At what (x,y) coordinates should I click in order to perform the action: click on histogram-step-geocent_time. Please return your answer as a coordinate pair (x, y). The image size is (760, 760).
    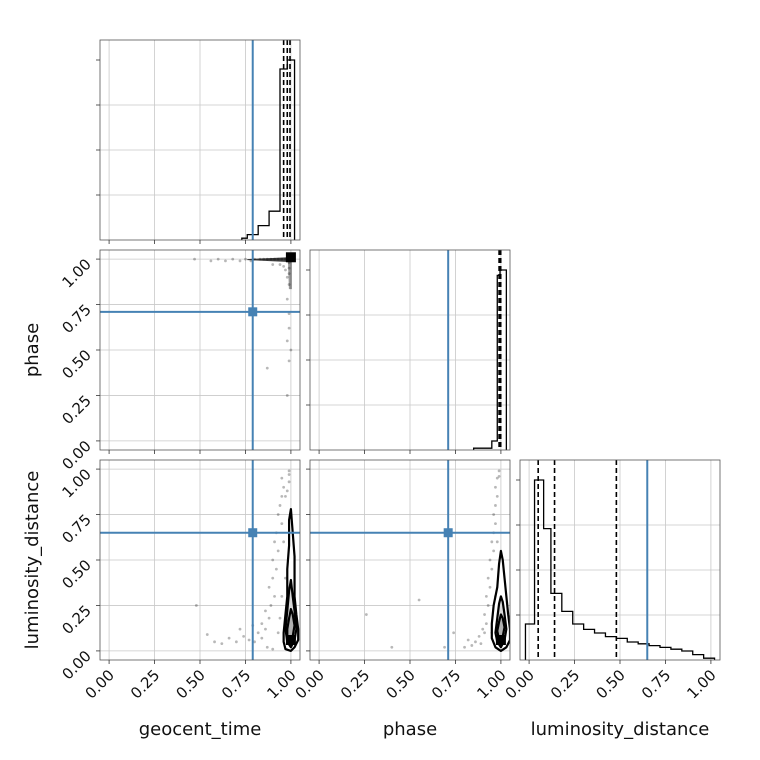
    Looking at the image, I should click on (268, 149).